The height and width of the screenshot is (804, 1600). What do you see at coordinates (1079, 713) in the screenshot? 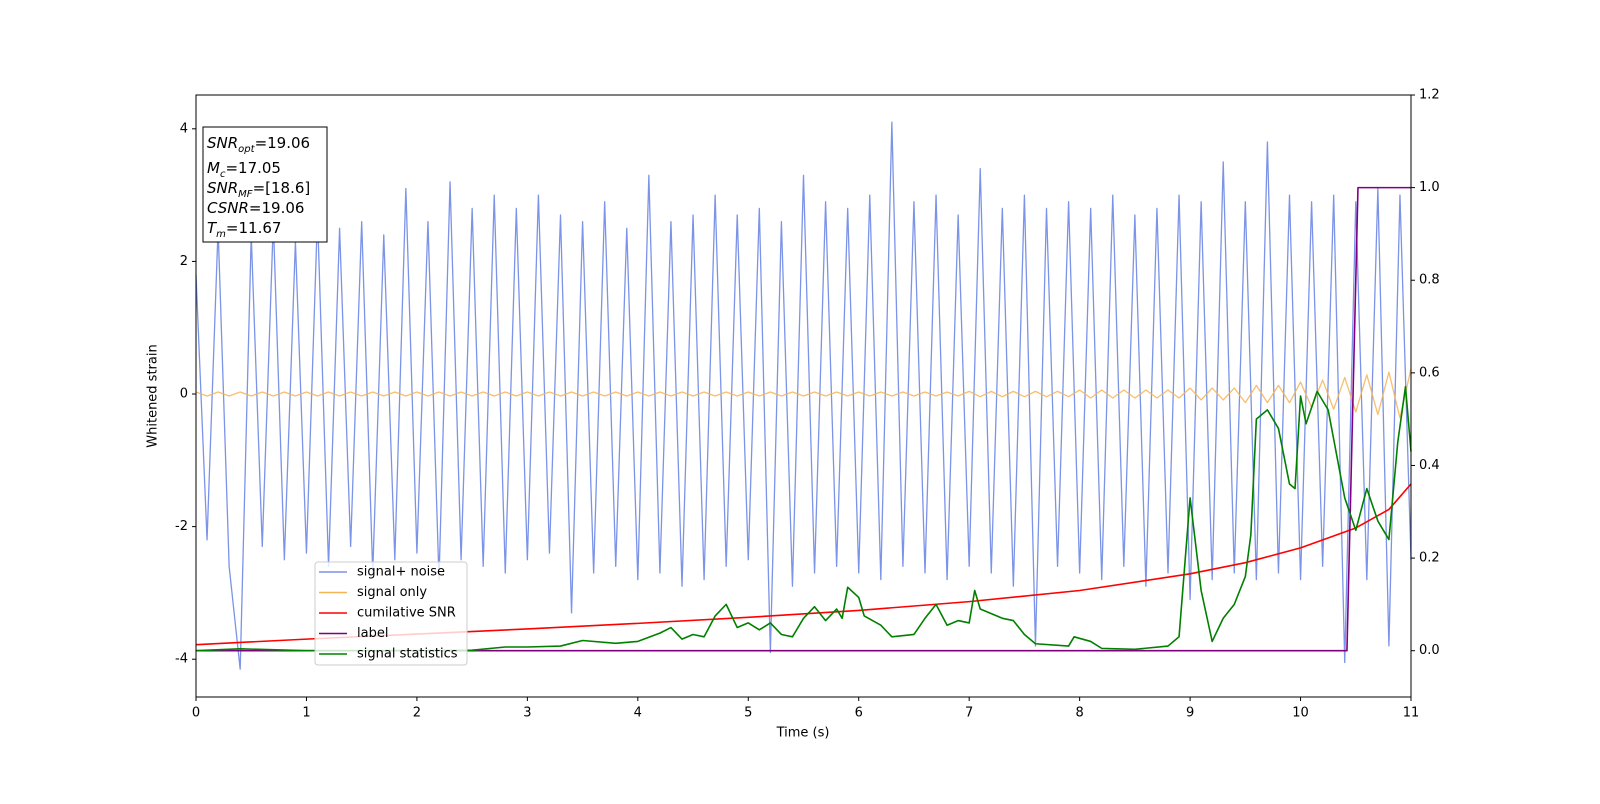
I see `x-tick-label: 8` at bounding box center [1079, 713].